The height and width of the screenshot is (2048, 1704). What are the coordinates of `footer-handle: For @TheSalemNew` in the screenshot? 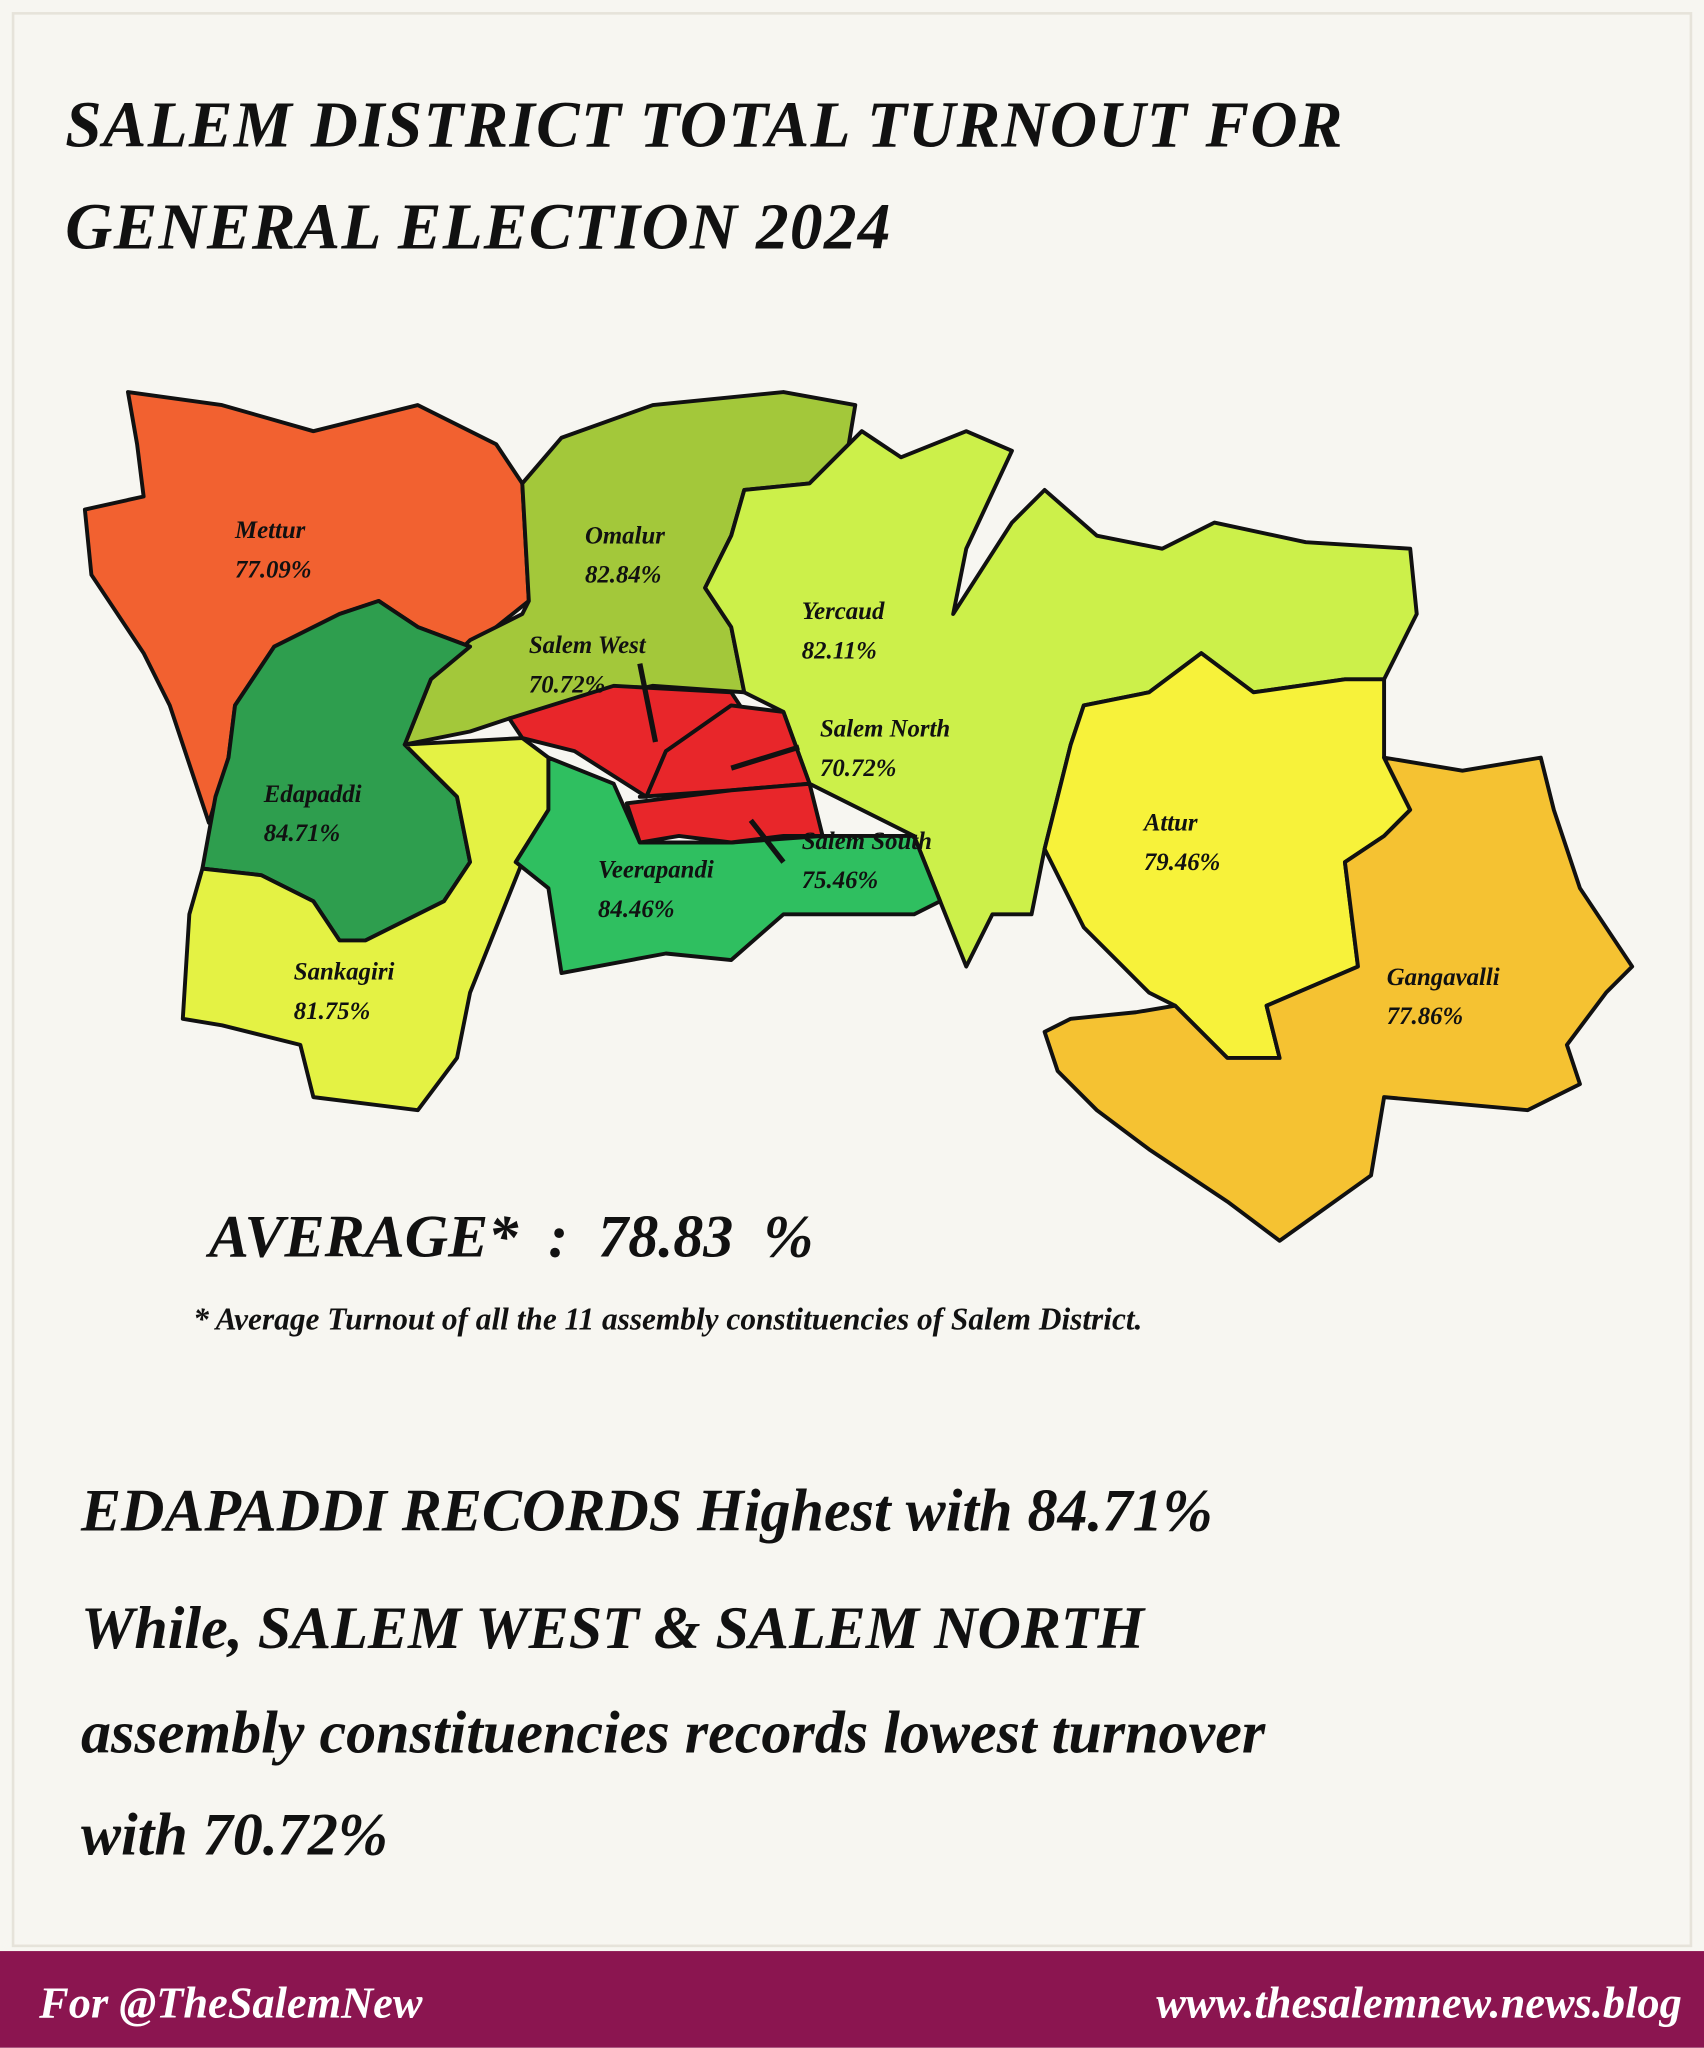 It's located at (230, 2003).